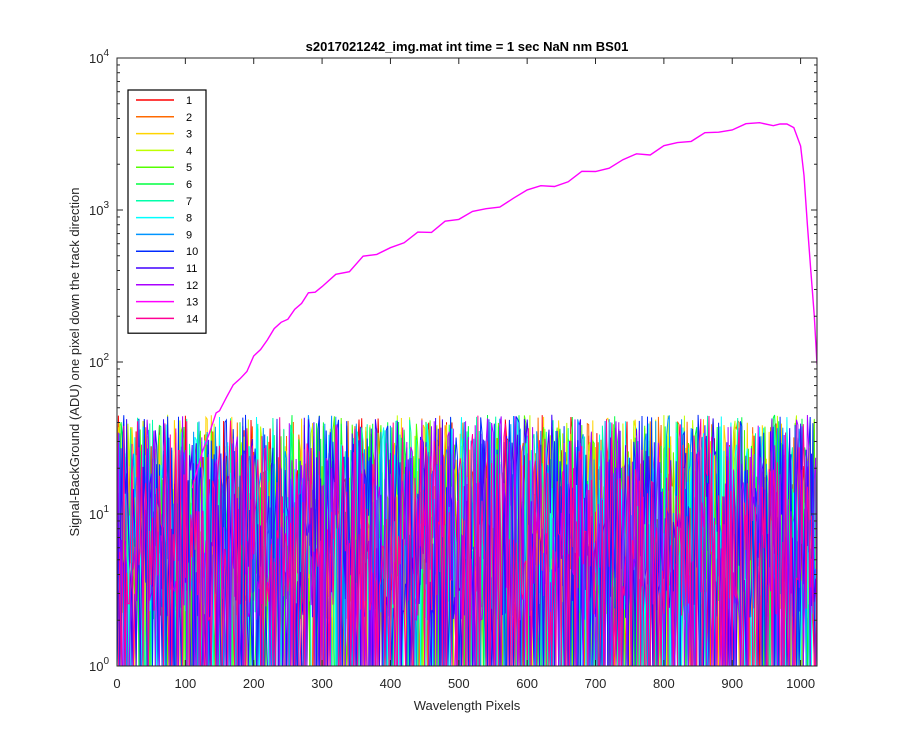 This screenshot has width=900, height=750. I want to click on x-tick-label: 700, so click(596, 683).